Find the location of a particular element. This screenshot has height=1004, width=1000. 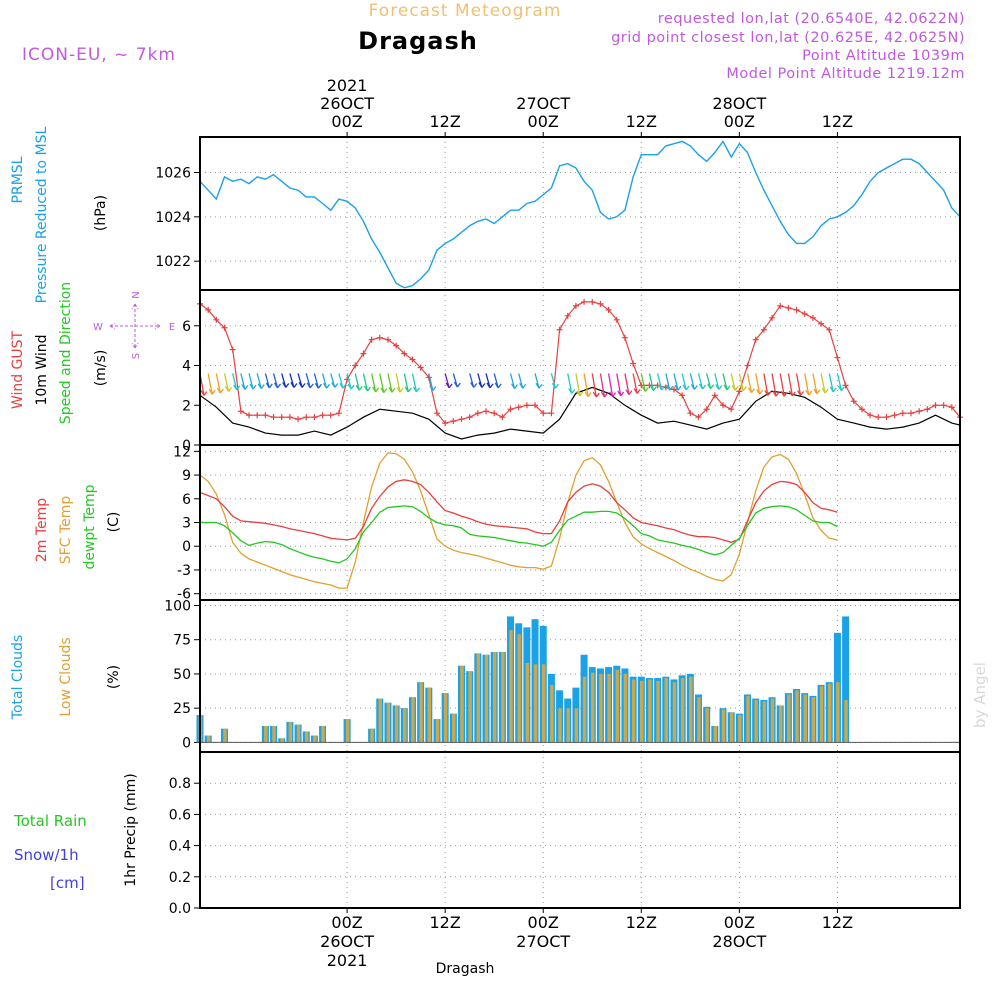

time-label-top: 26OCT is located at coordinates (347, 103).